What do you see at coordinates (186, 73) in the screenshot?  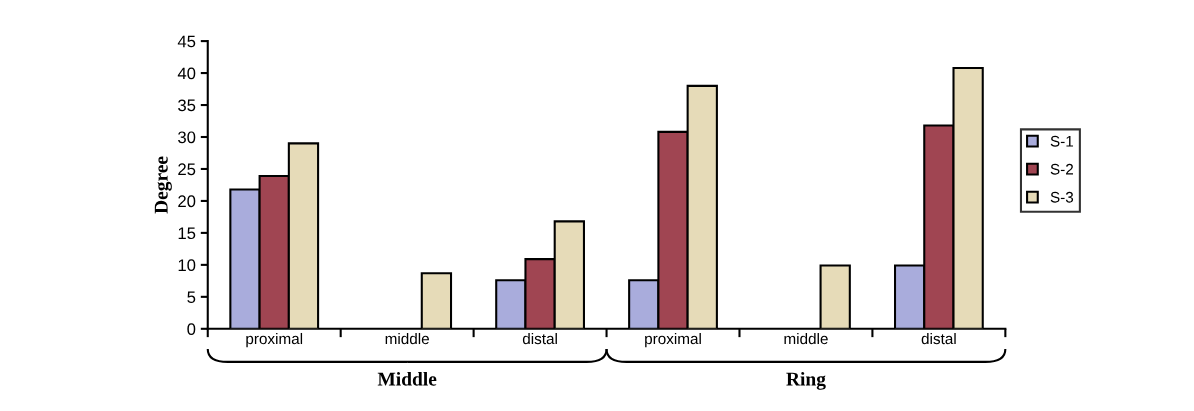 I see `y-tick-label: 40` at bounding box center [186, 73].